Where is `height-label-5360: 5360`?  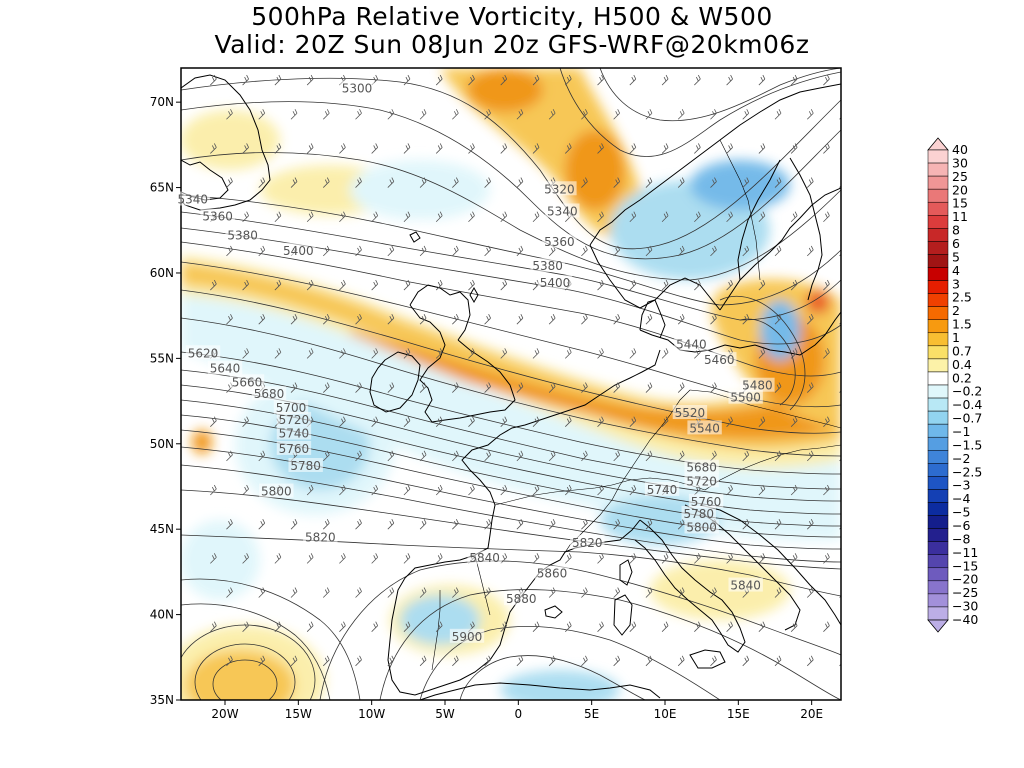 height-label-5360: 5360 is located at coordinates (559, 242).